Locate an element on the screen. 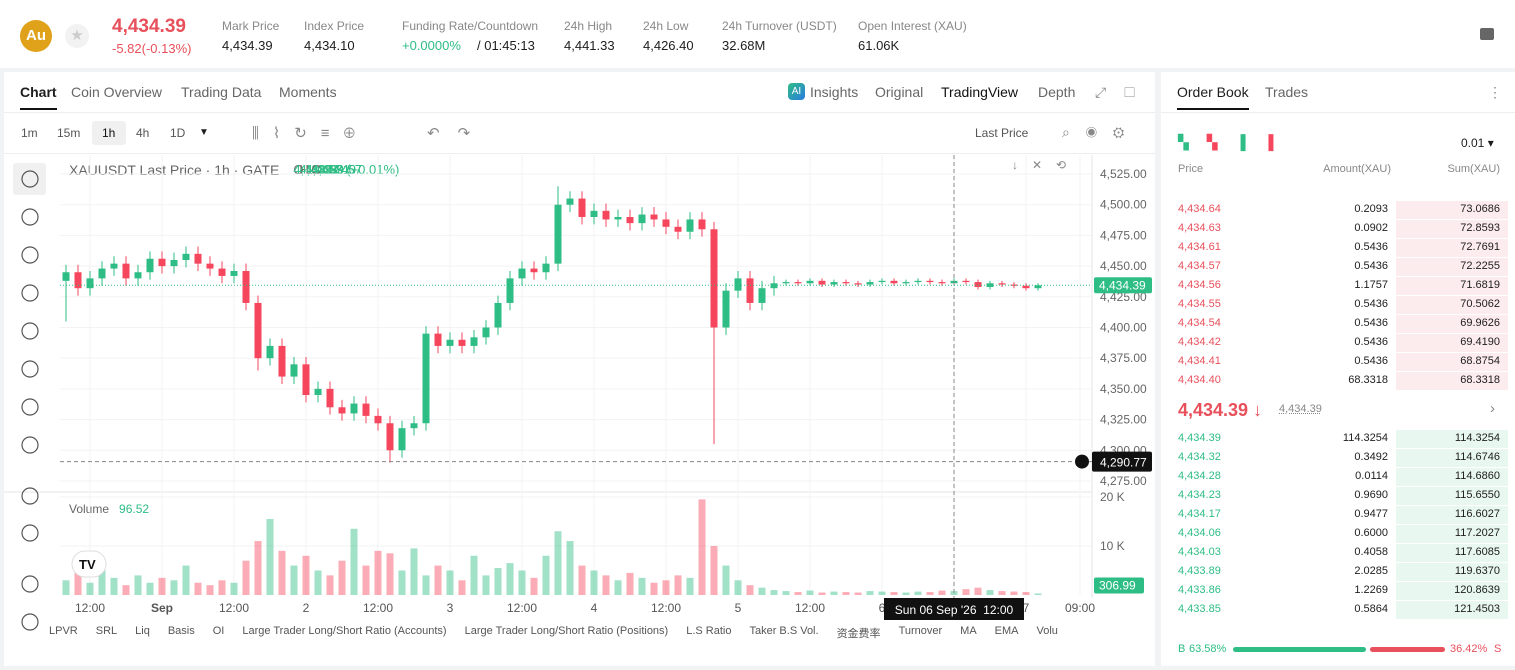 The image size is (1515, 670). chart-tab: Moments is located at coordinates (308, 92).